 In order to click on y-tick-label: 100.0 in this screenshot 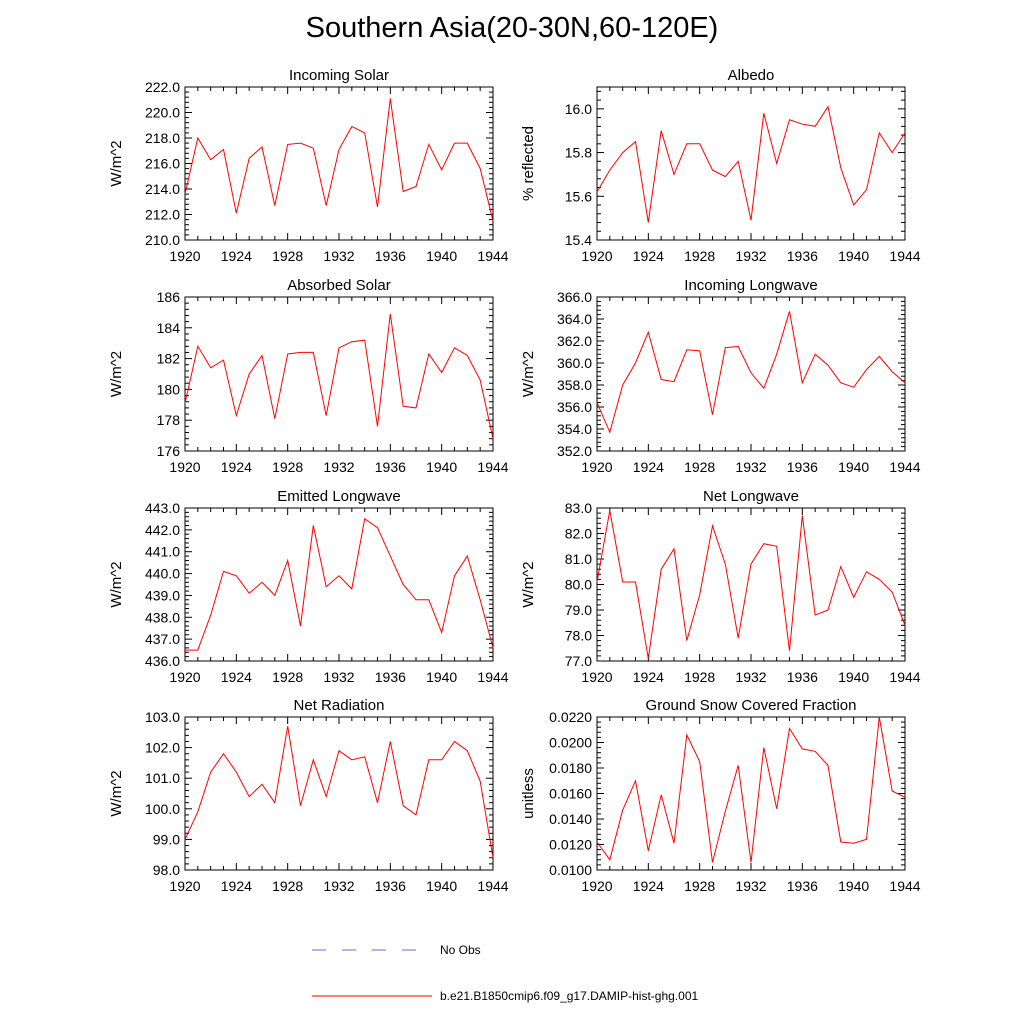, I will do `click(162, 809)`.